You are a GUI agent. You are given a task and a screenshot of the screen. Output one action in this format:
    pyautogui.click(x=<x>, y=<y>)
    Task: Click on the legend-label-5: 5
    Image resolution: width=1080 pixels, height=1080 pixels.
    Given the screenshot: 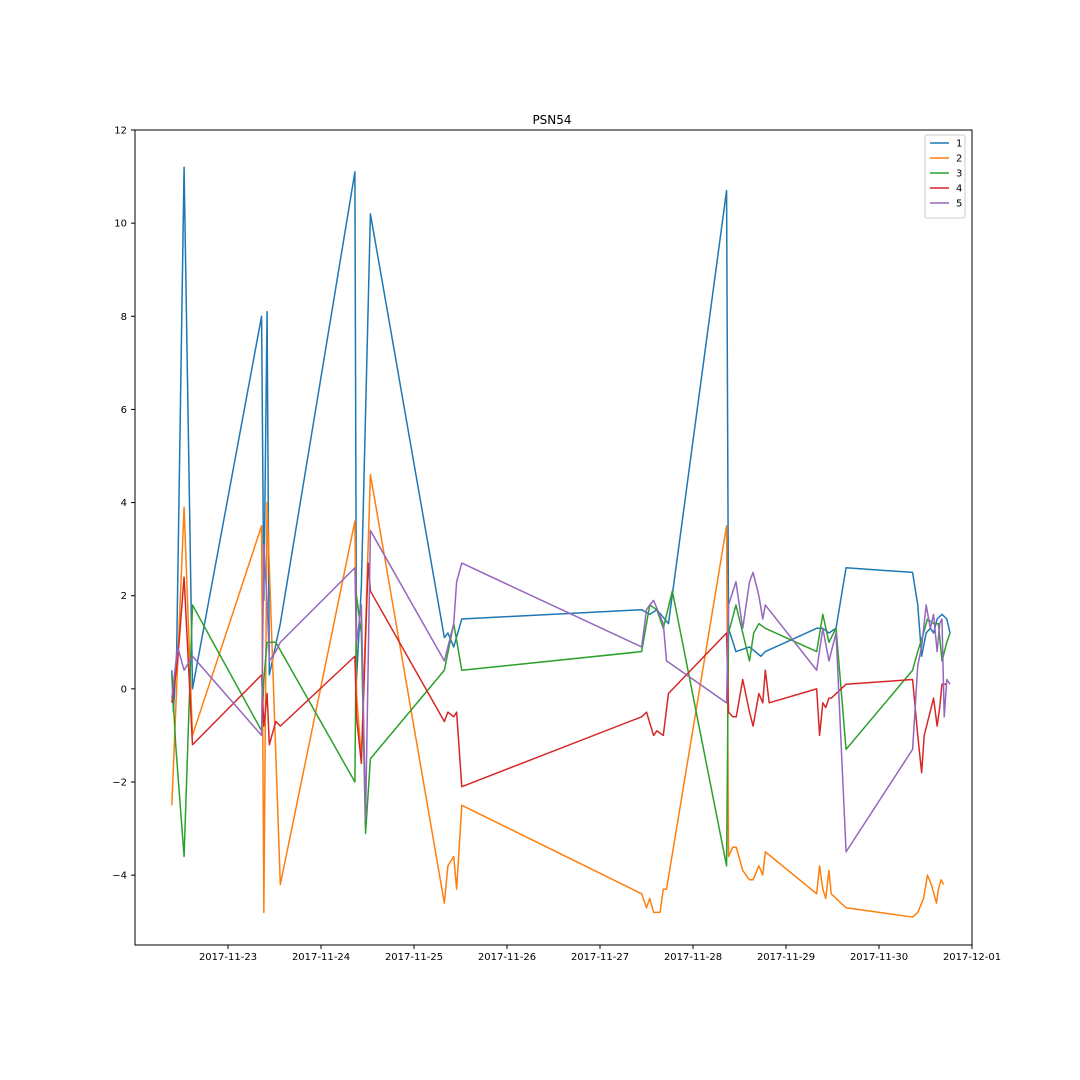 What is the action you would take?
    pyautogui.click(x=959, y=204)
    